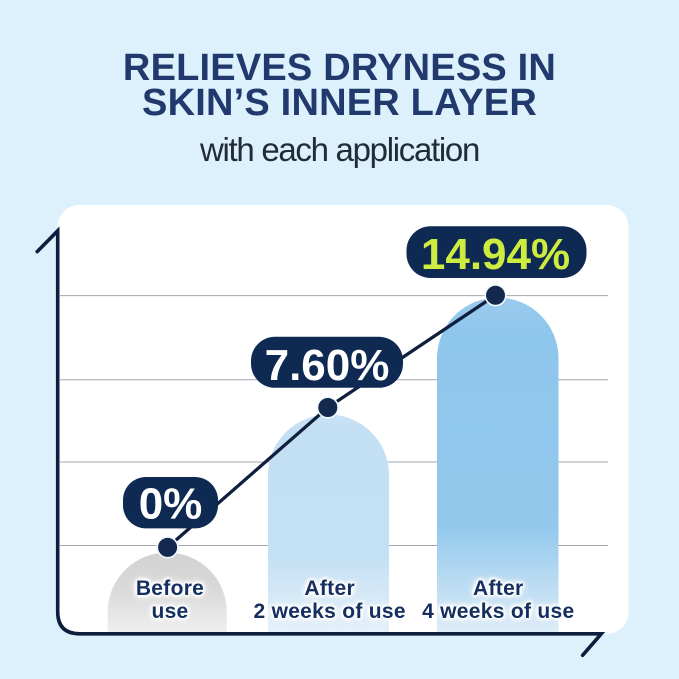  What do you see at coordinates (171, 504) in the screenshot?
I see `svg-text: 0%` at bounding box center [171, 504].